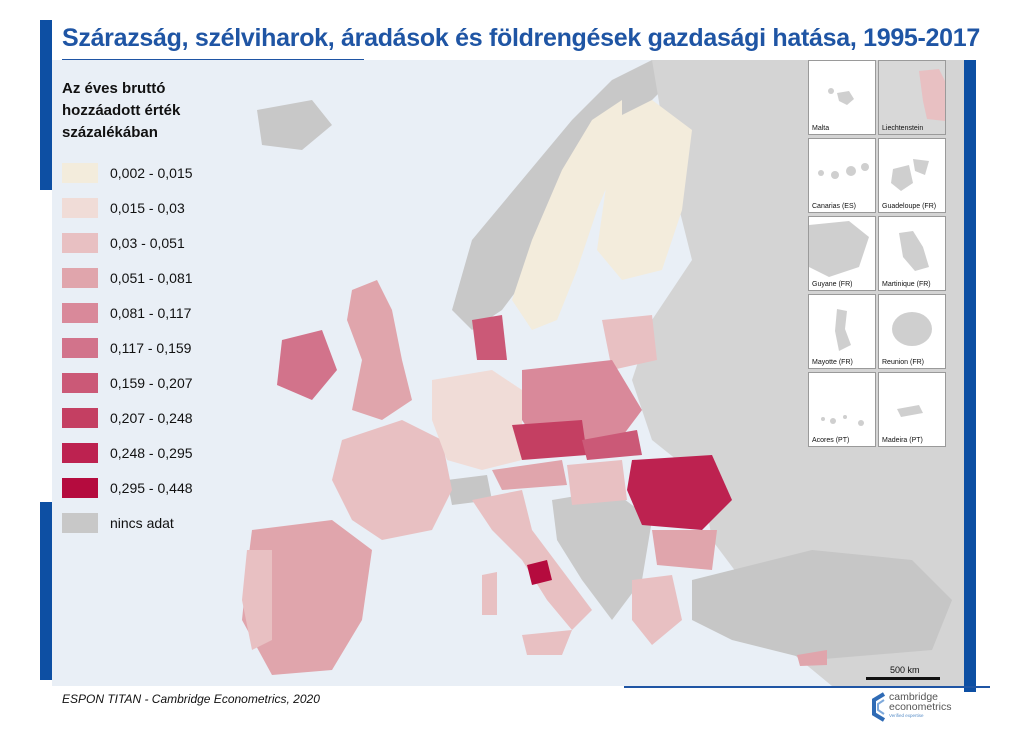 Image resolution: width=1024 pixels, height=734 pixels. I want to click on inset-malta: Malta, so click(842, 97).